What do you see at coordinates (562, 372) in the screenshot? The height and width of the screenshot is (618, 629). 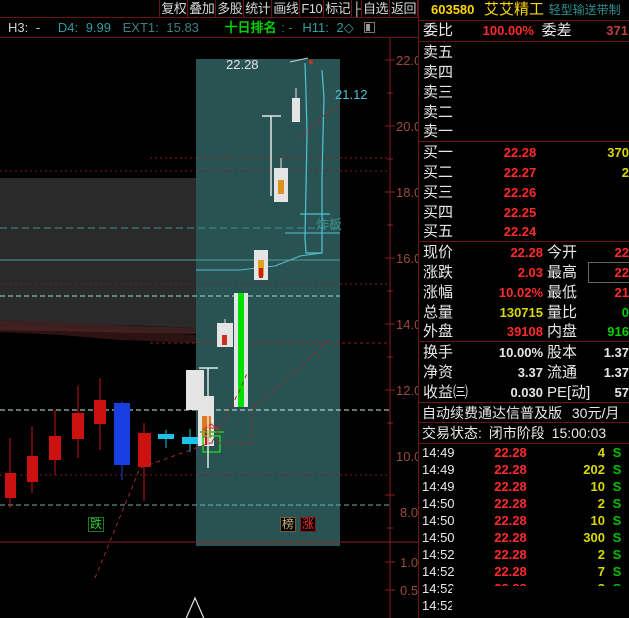 I see `detail-label-float-shares: 流通` at bounding box center [562, 372].